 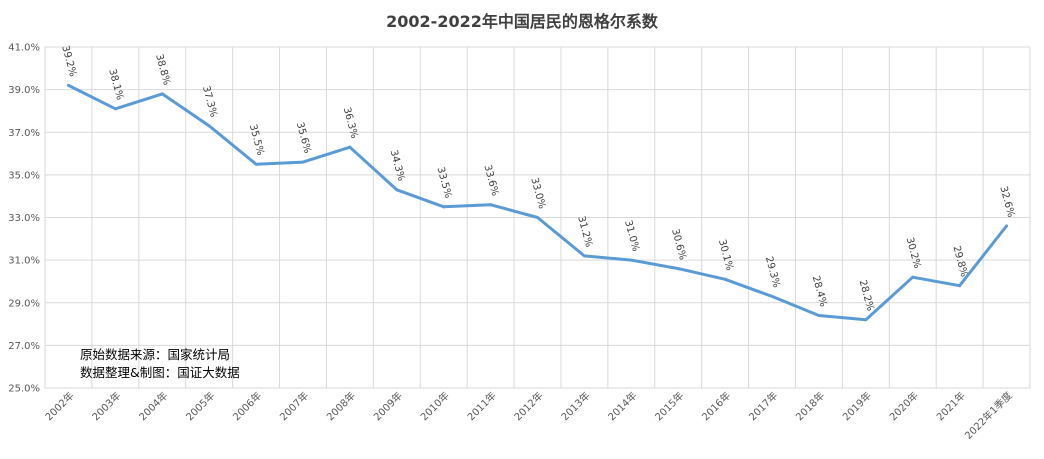 I want to click on x-tick-label: 2007年, so click(x=294, y=406).